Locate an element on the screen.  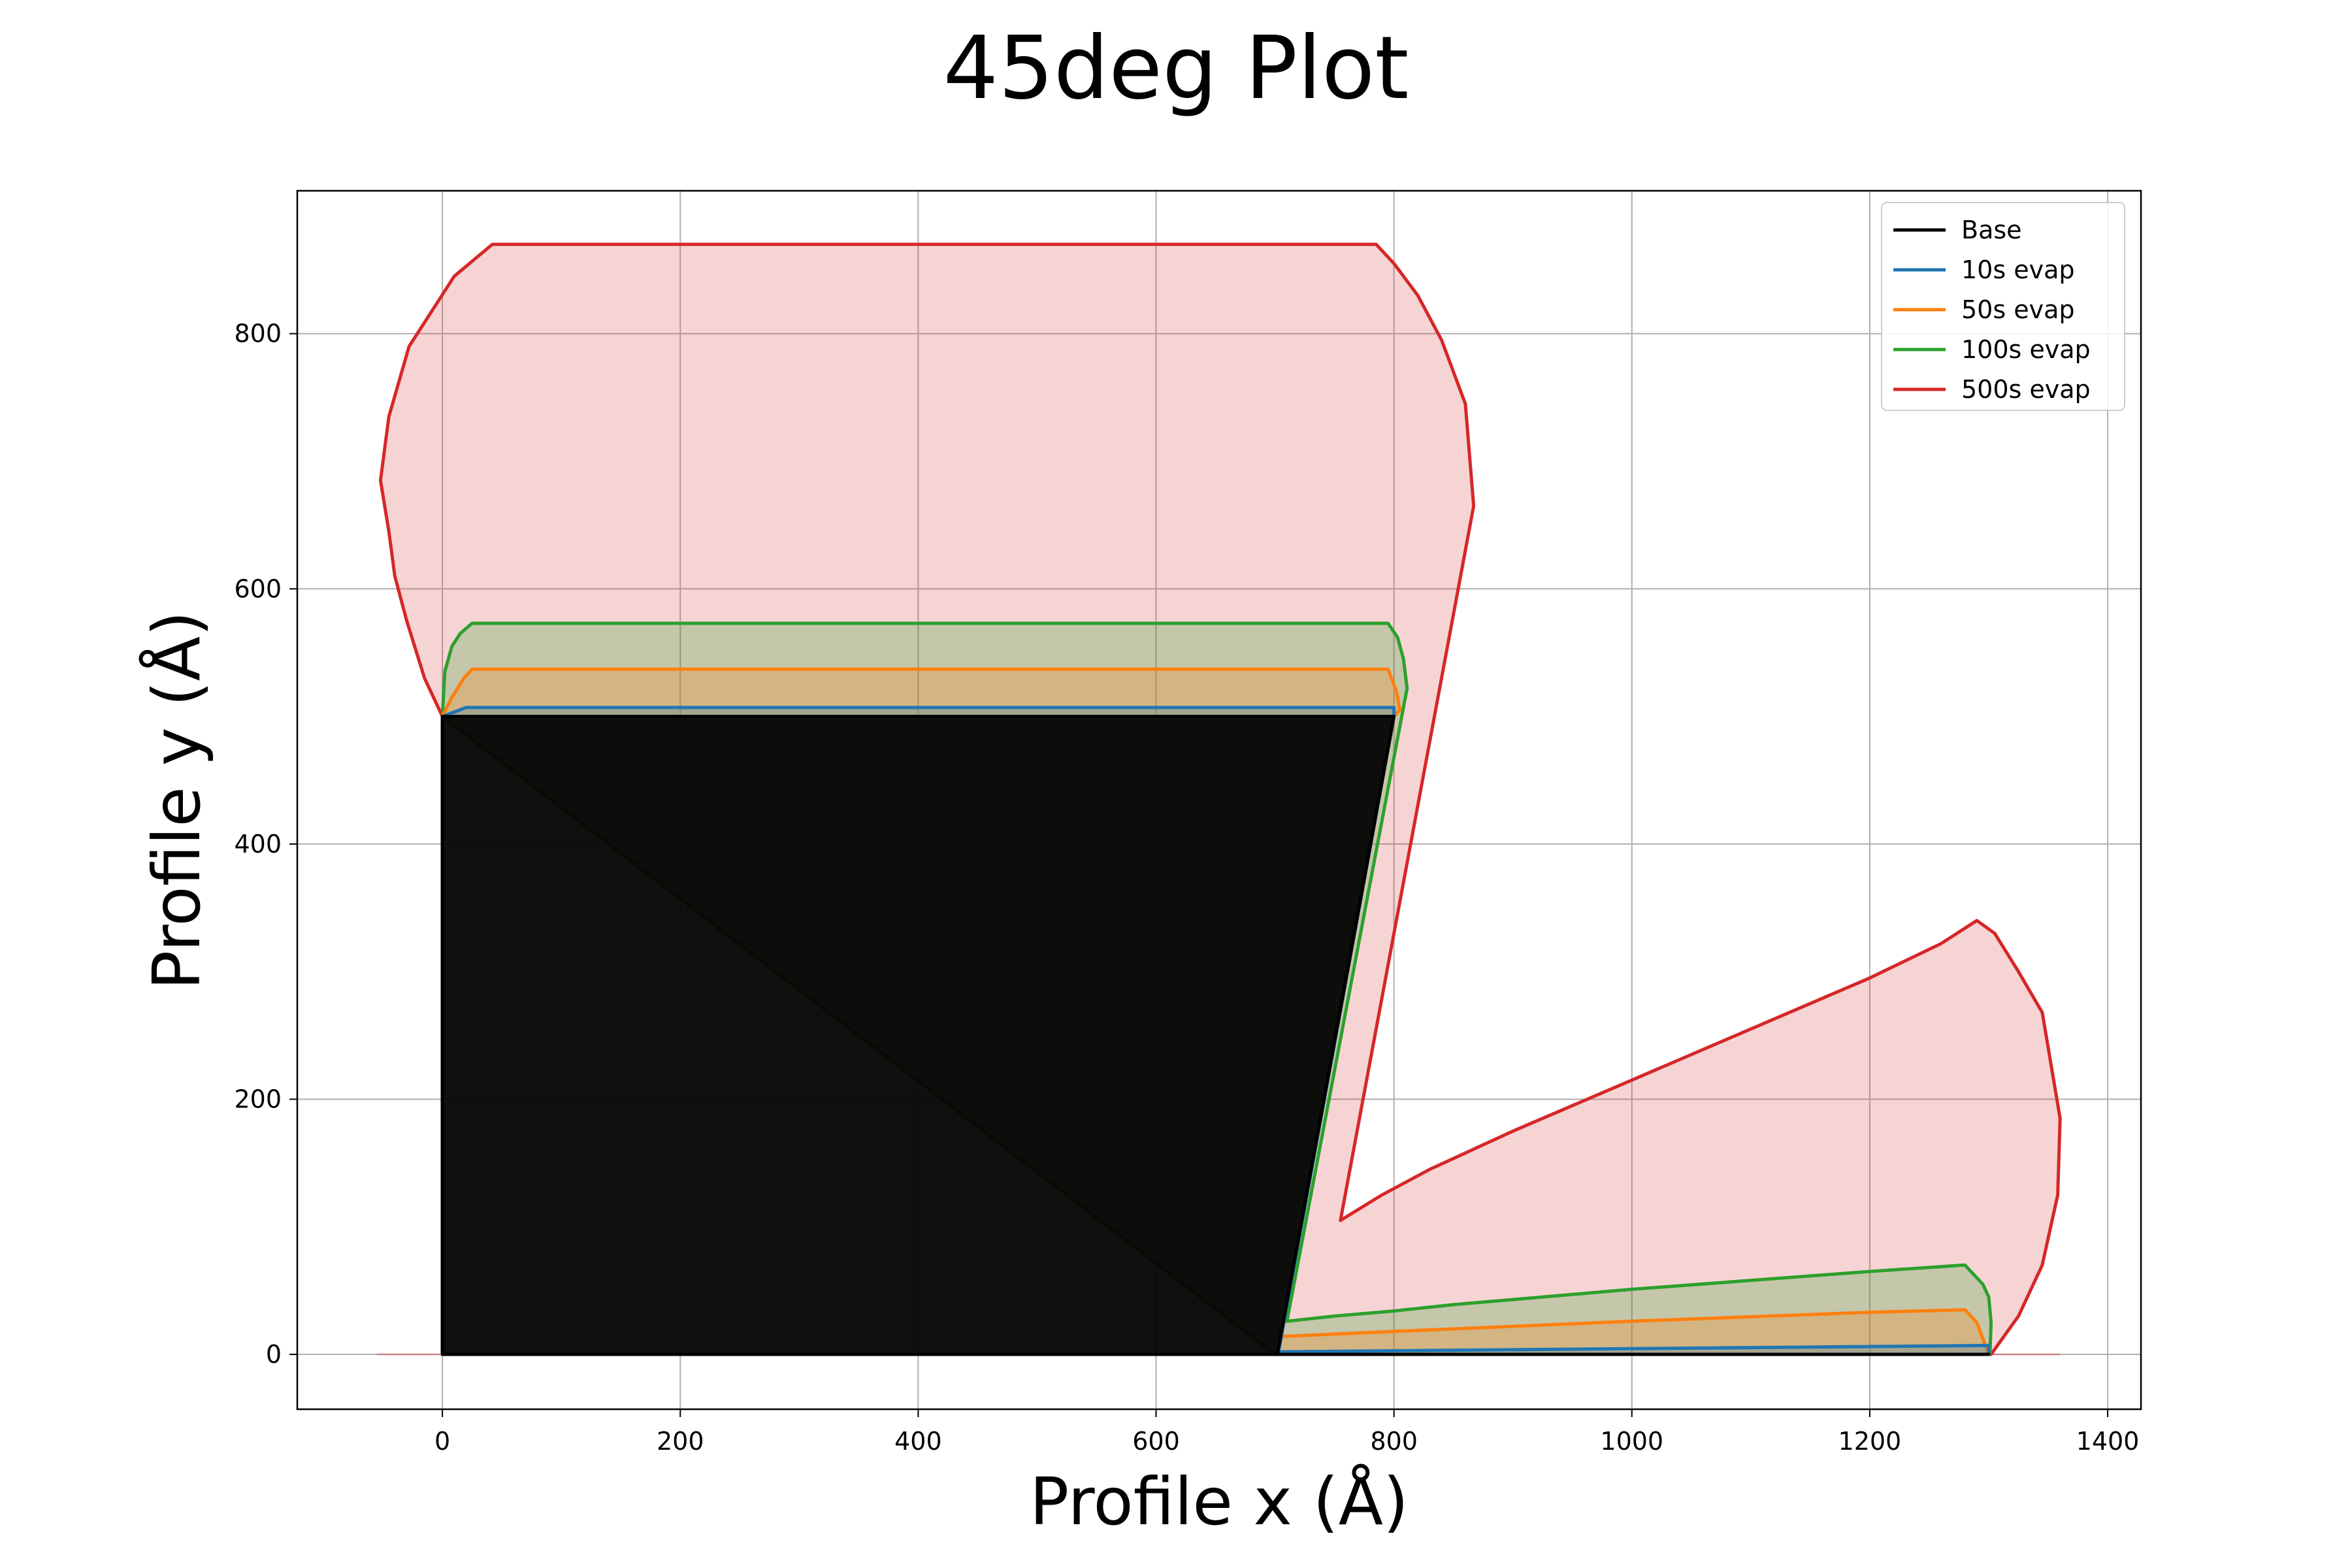
y-tick-label: 600 is located at coordinates (258, 588).